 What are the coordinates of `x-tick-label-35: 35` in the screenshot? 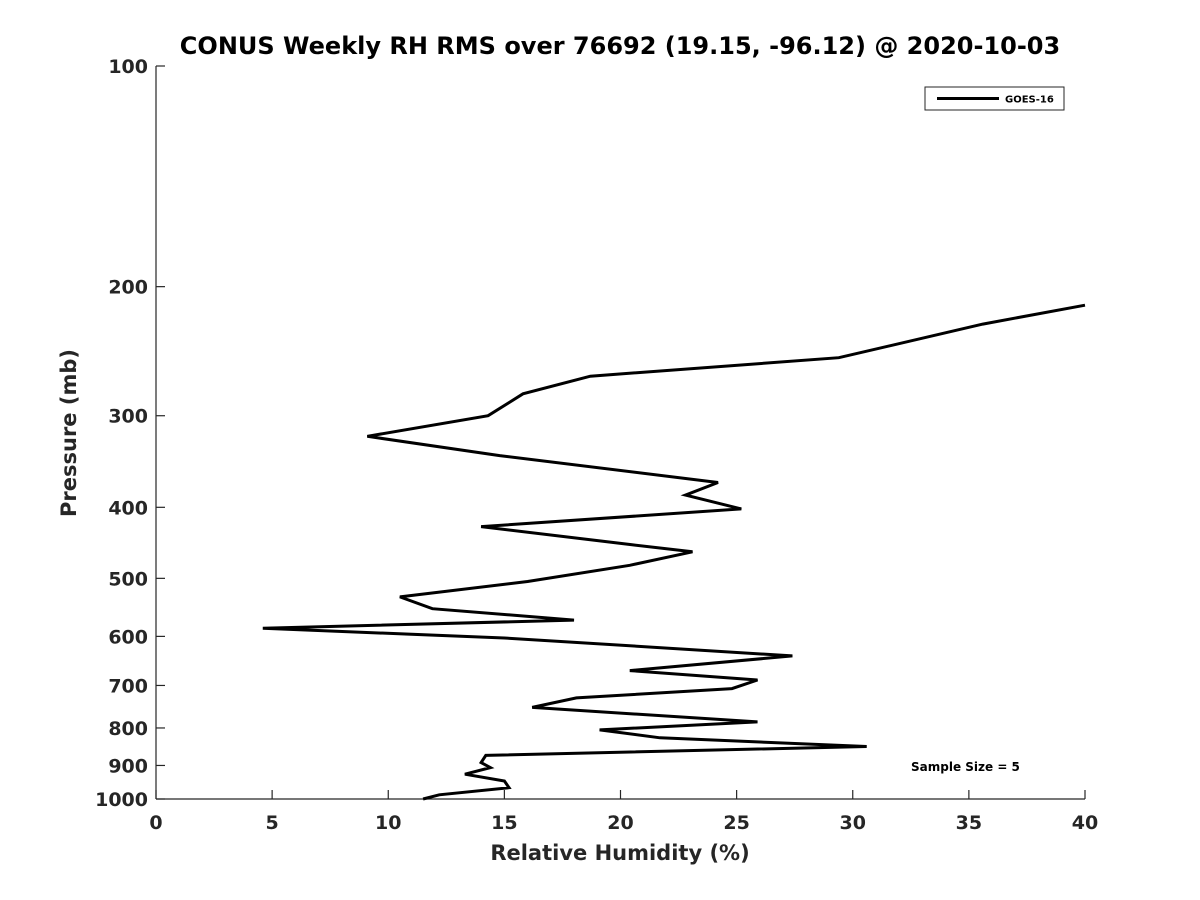 It's located at (969, 823).